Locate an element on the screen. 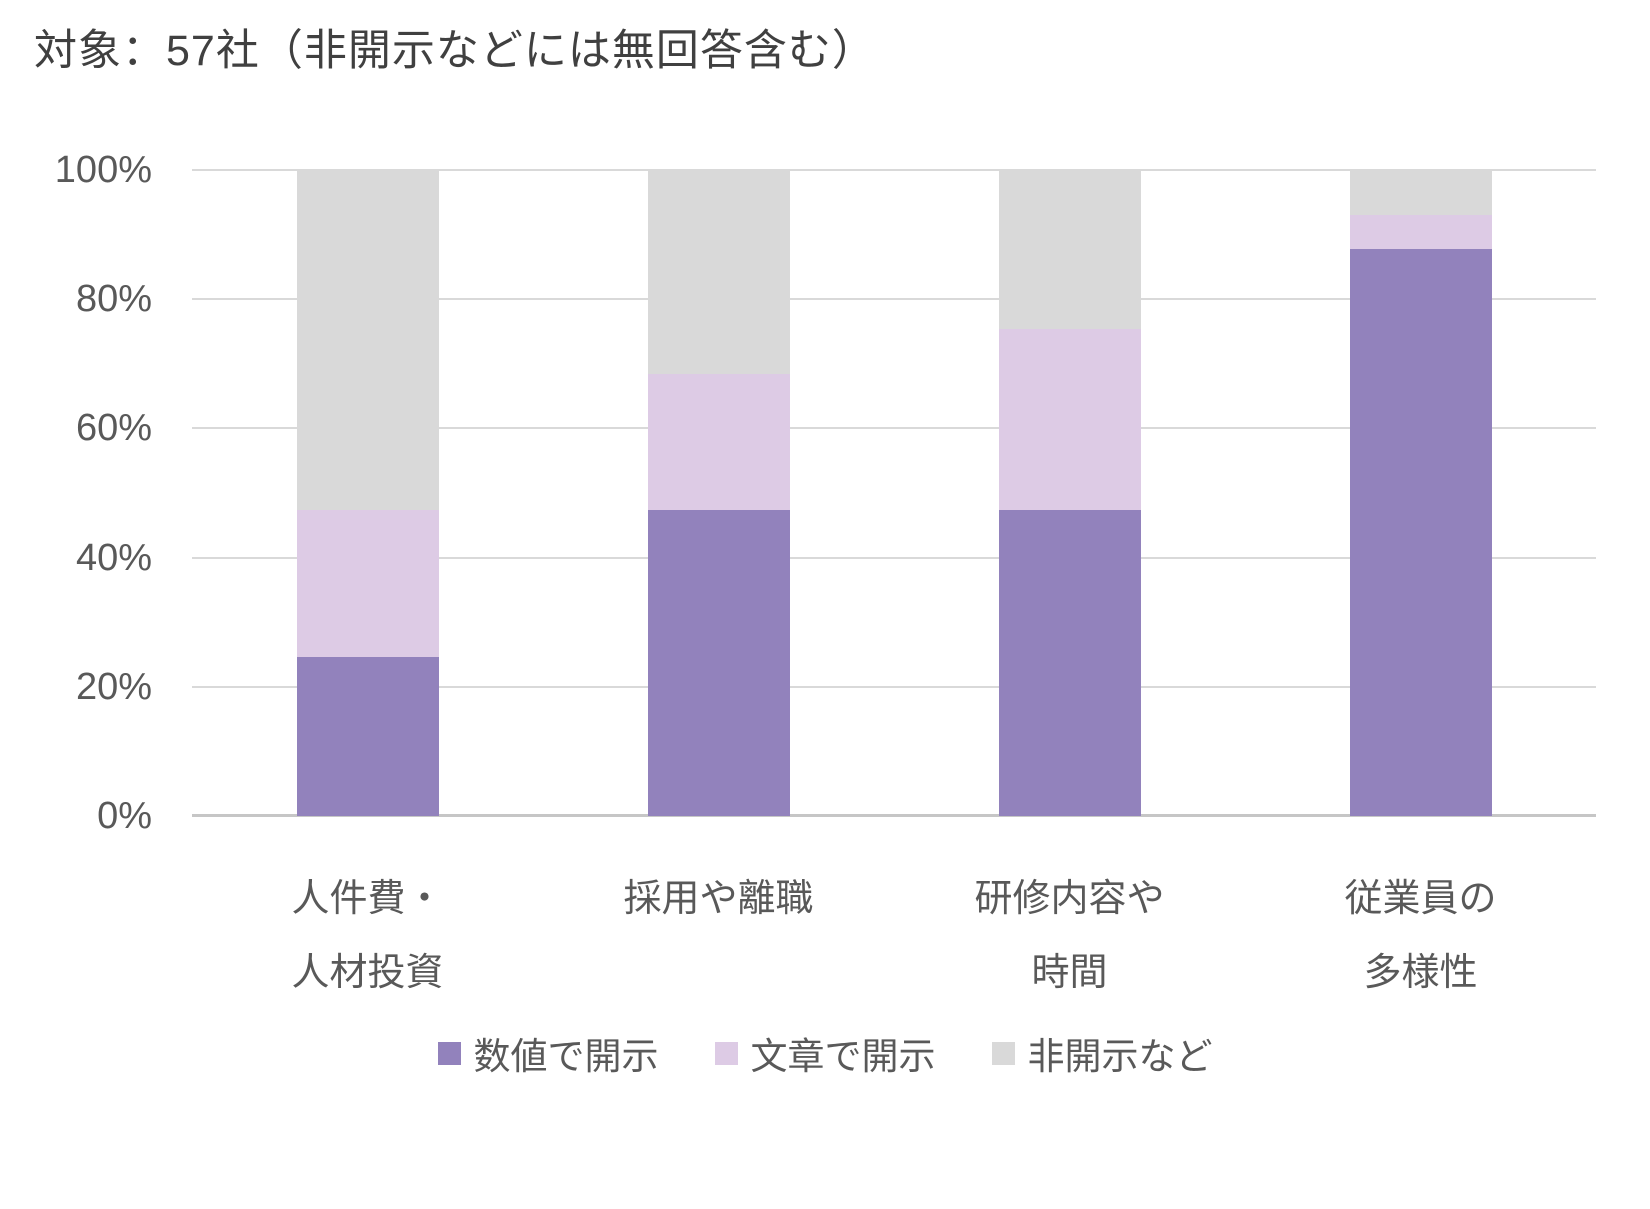  x-axis-category-label-line: 人材投資 is located at coordinates (367, 973).